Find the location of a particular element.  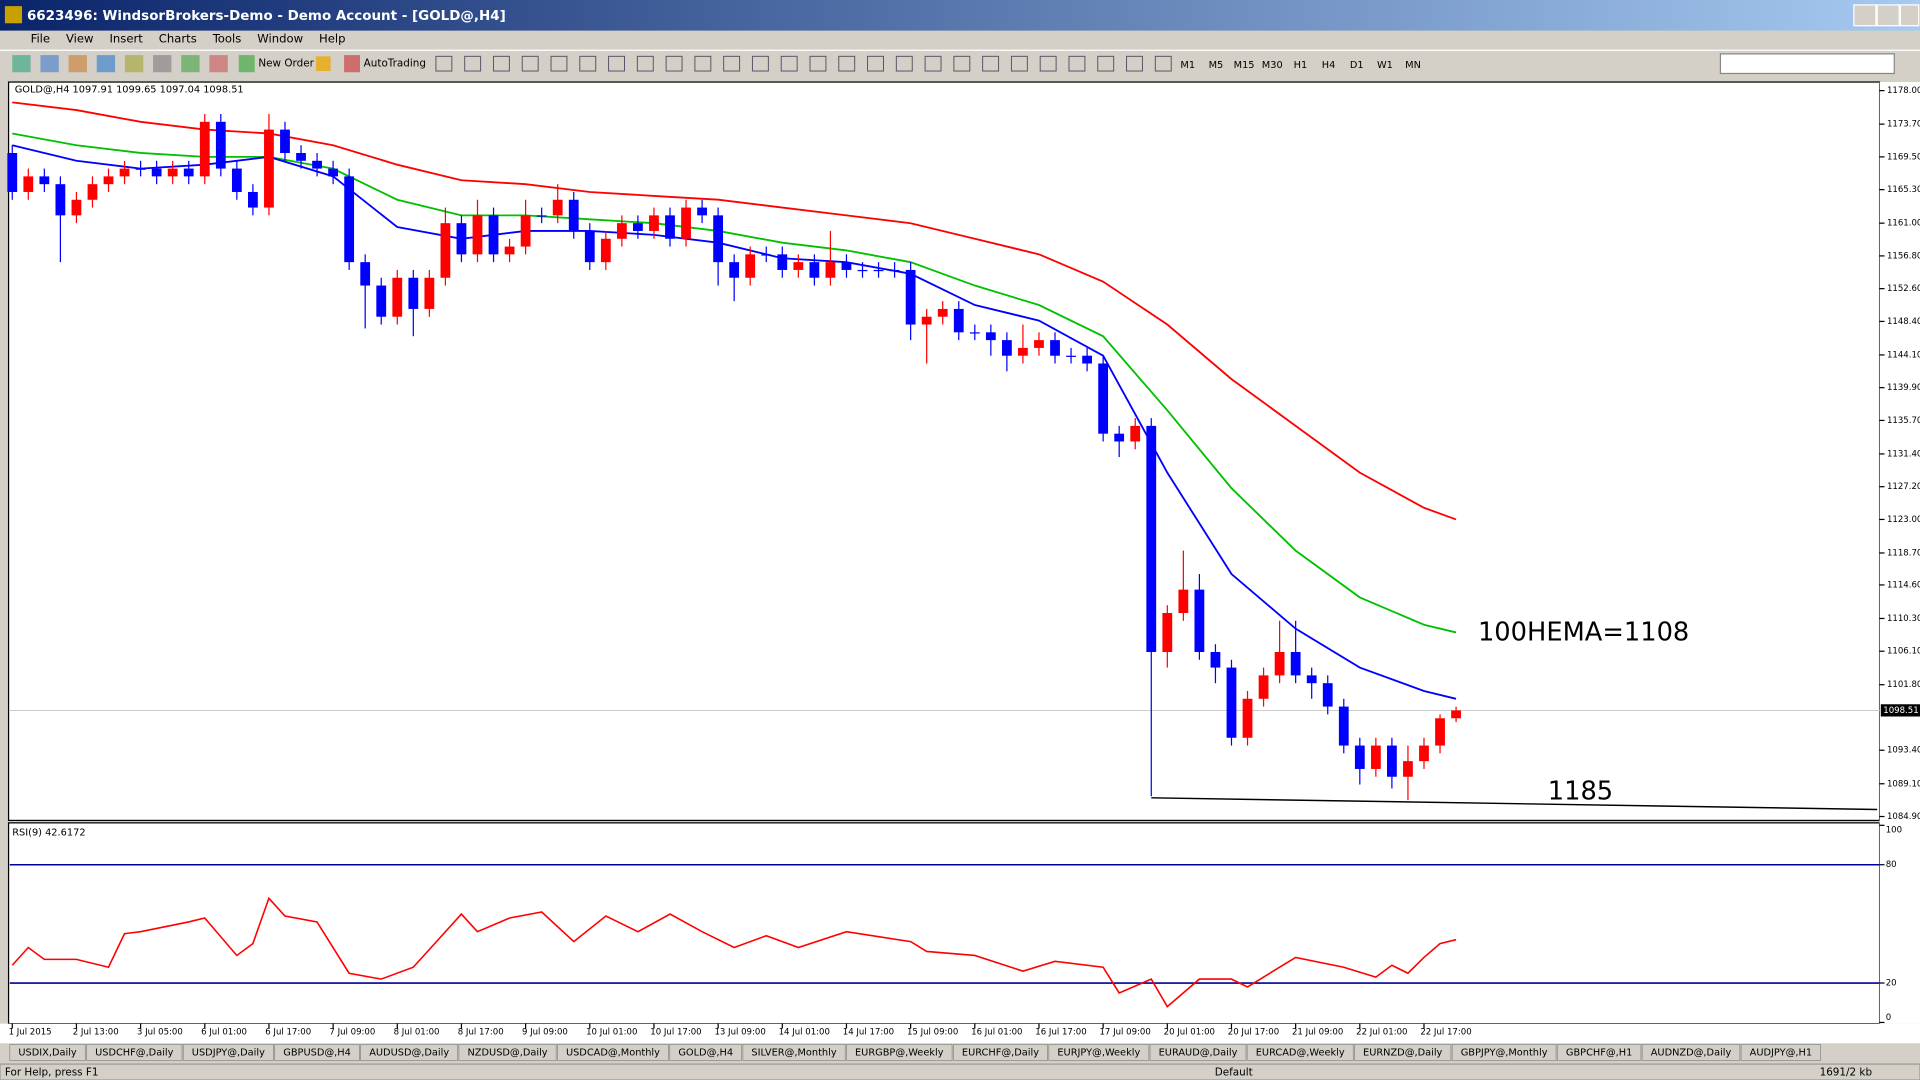

menu-item: File is located at coordinates (40, 39).